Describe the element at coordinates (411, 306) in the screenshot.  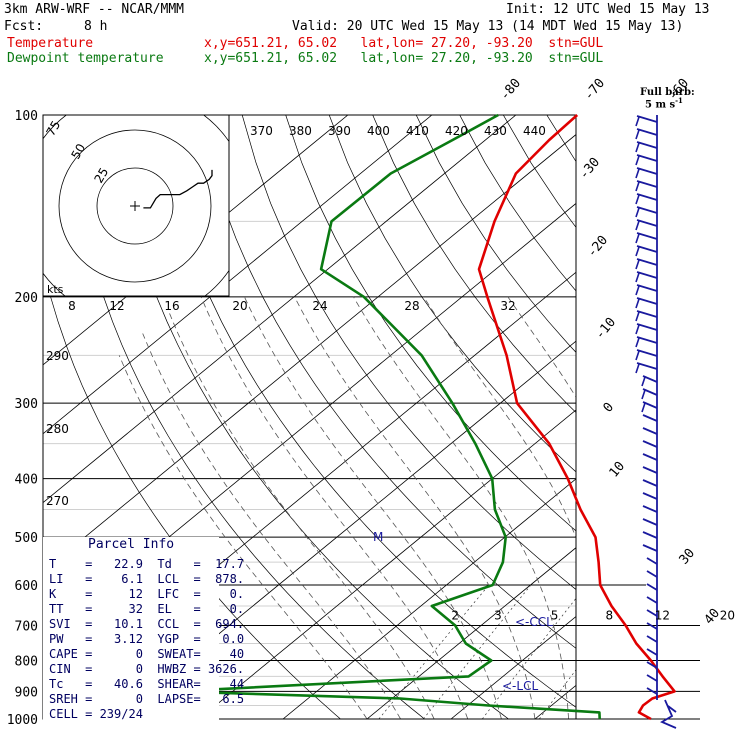
I see `hodograph-axis-label: 28` at that location.